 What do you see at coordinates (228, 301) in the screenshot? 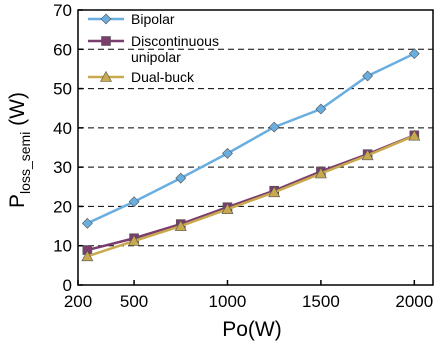
I see `x-tick-label: 1000` at bounding box center [228, 301].